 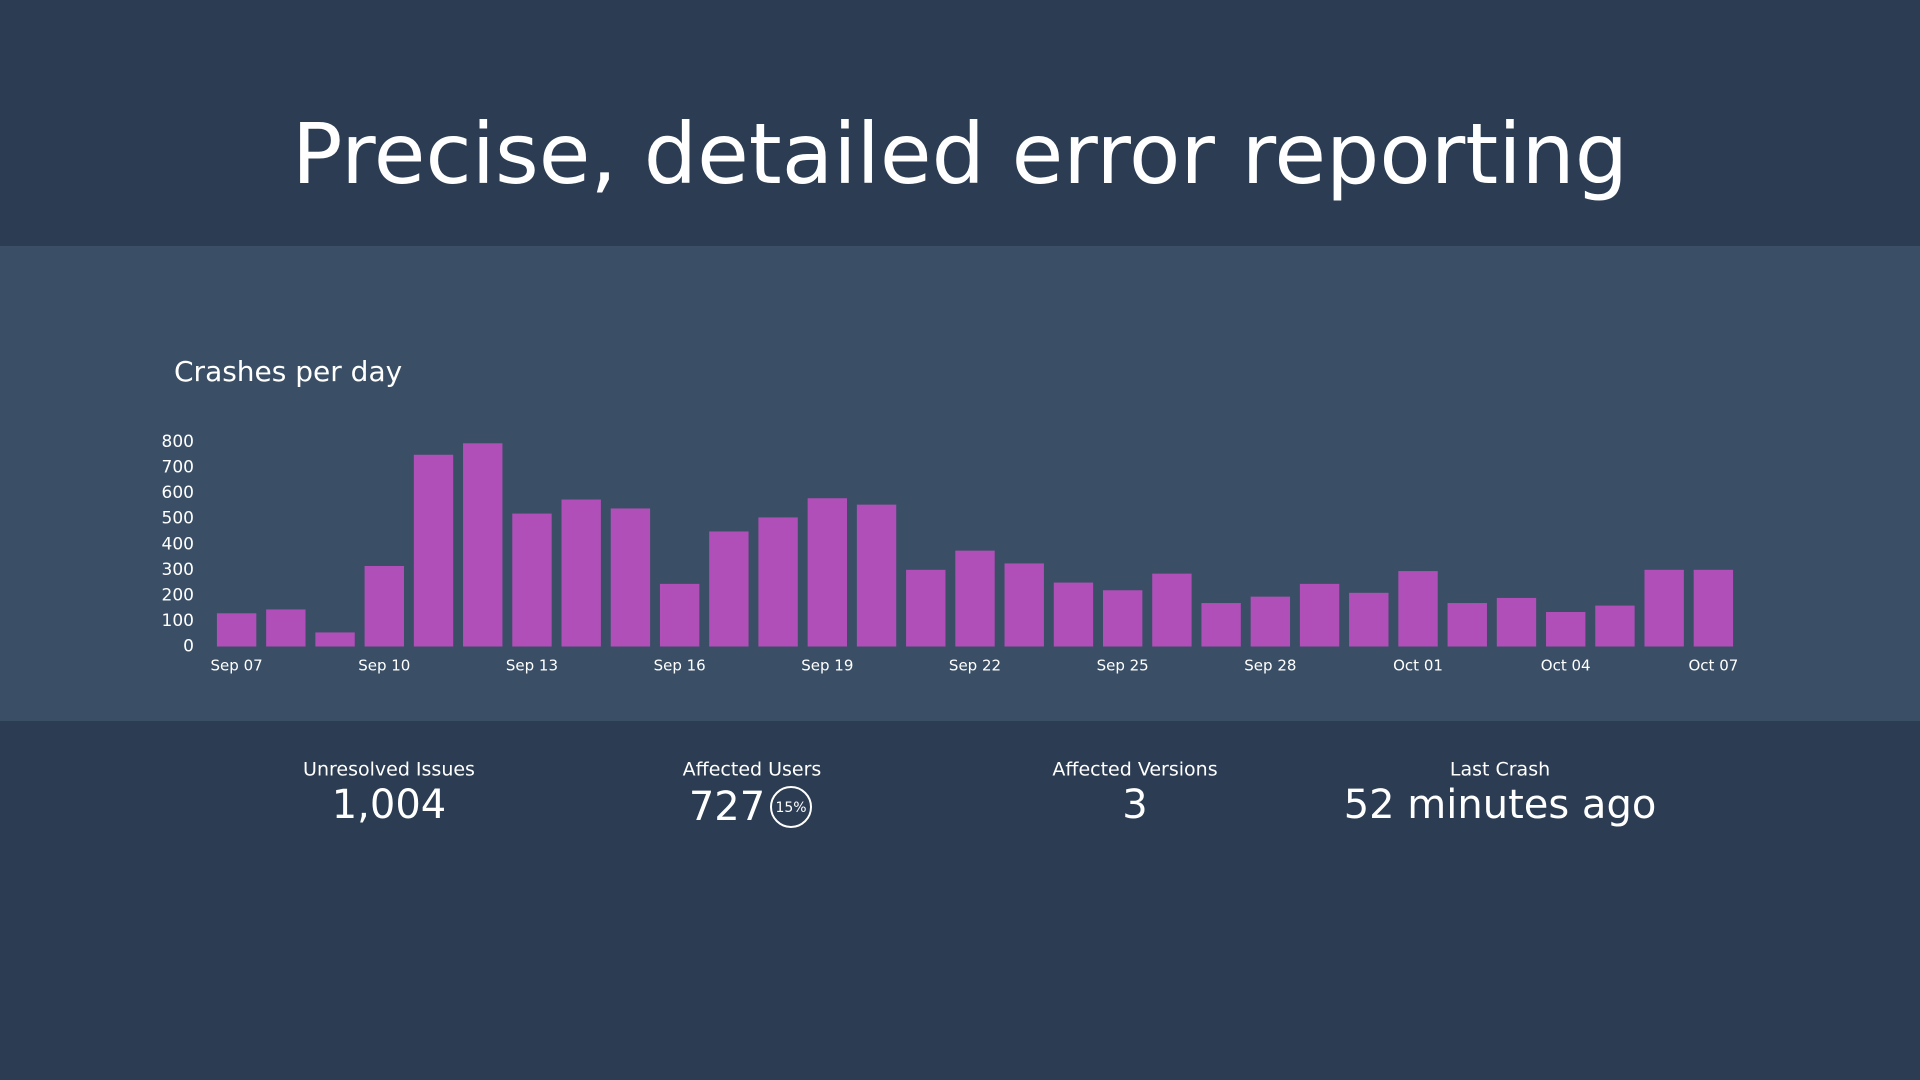 What do you see at coordinates (827, 666) in the screenshot?
I see `x-tick-label: Sep 19` at bounding box center [827, 666].